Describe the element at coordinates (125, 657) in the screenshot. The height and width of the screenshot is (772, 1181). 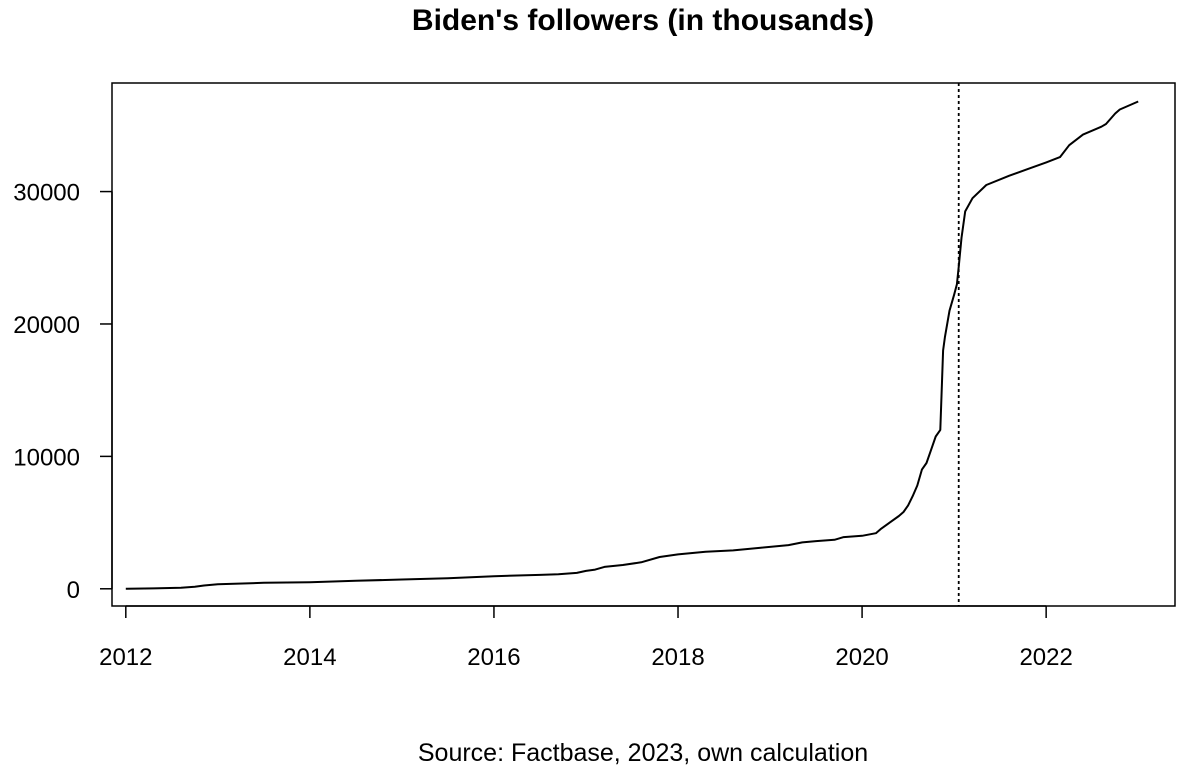
I see `x-tick-label: 2012` at that location.